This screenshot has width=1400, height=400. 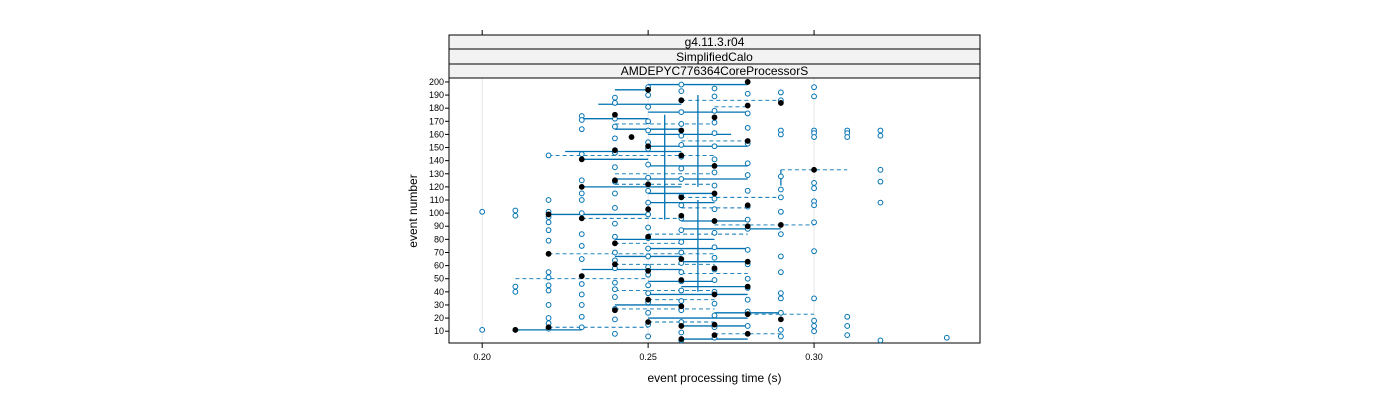 What do you see at coordinates (436, 108) in the screenshot?
I see `y-tick-label-17: 180` at bounding box center [436, 108].